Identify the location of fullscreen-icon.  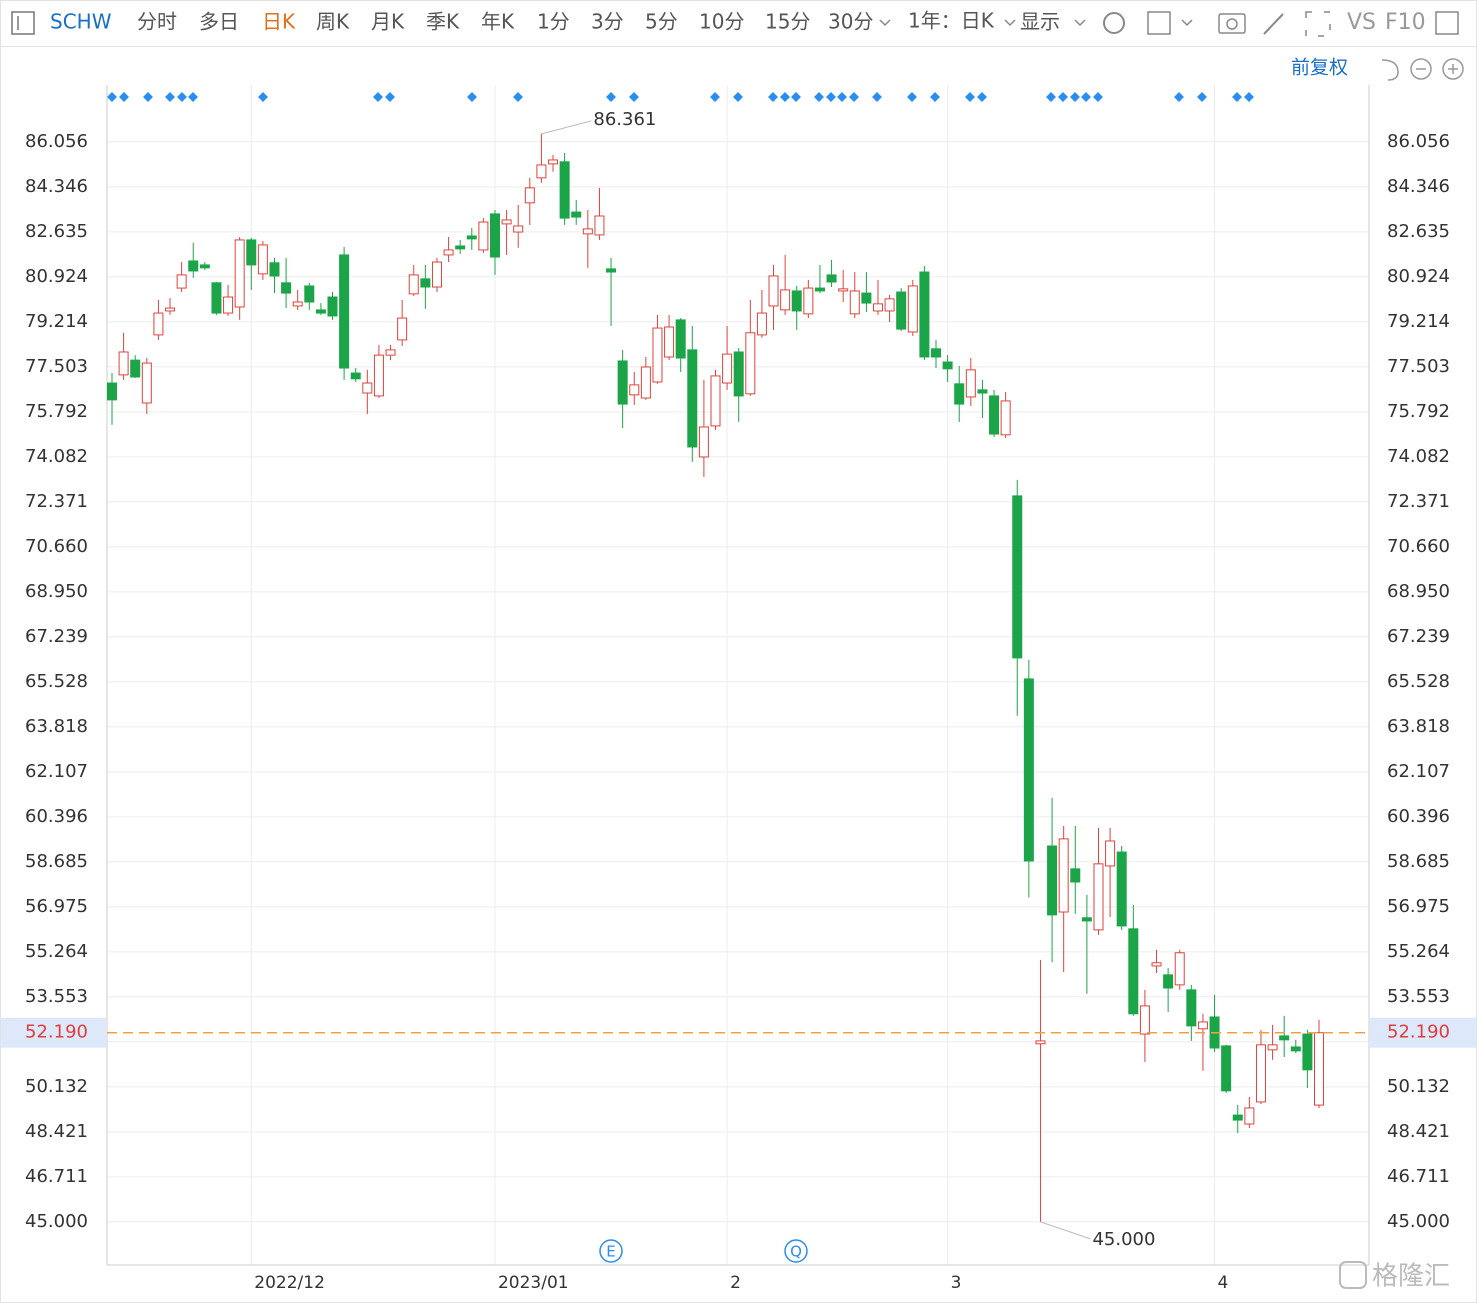
(1318, 24).